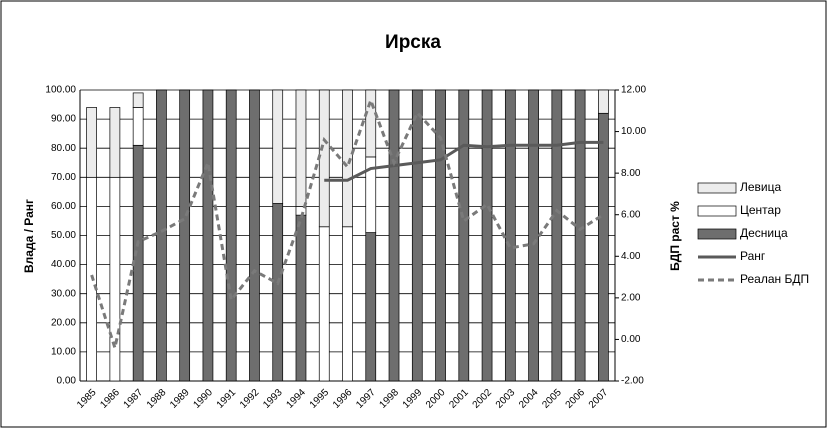 The height and width of the screenshot is (433, 827). Describe the element at coordinates (63, 206) in the screenshot. I see `y-tick-label: 60.00` at that location.